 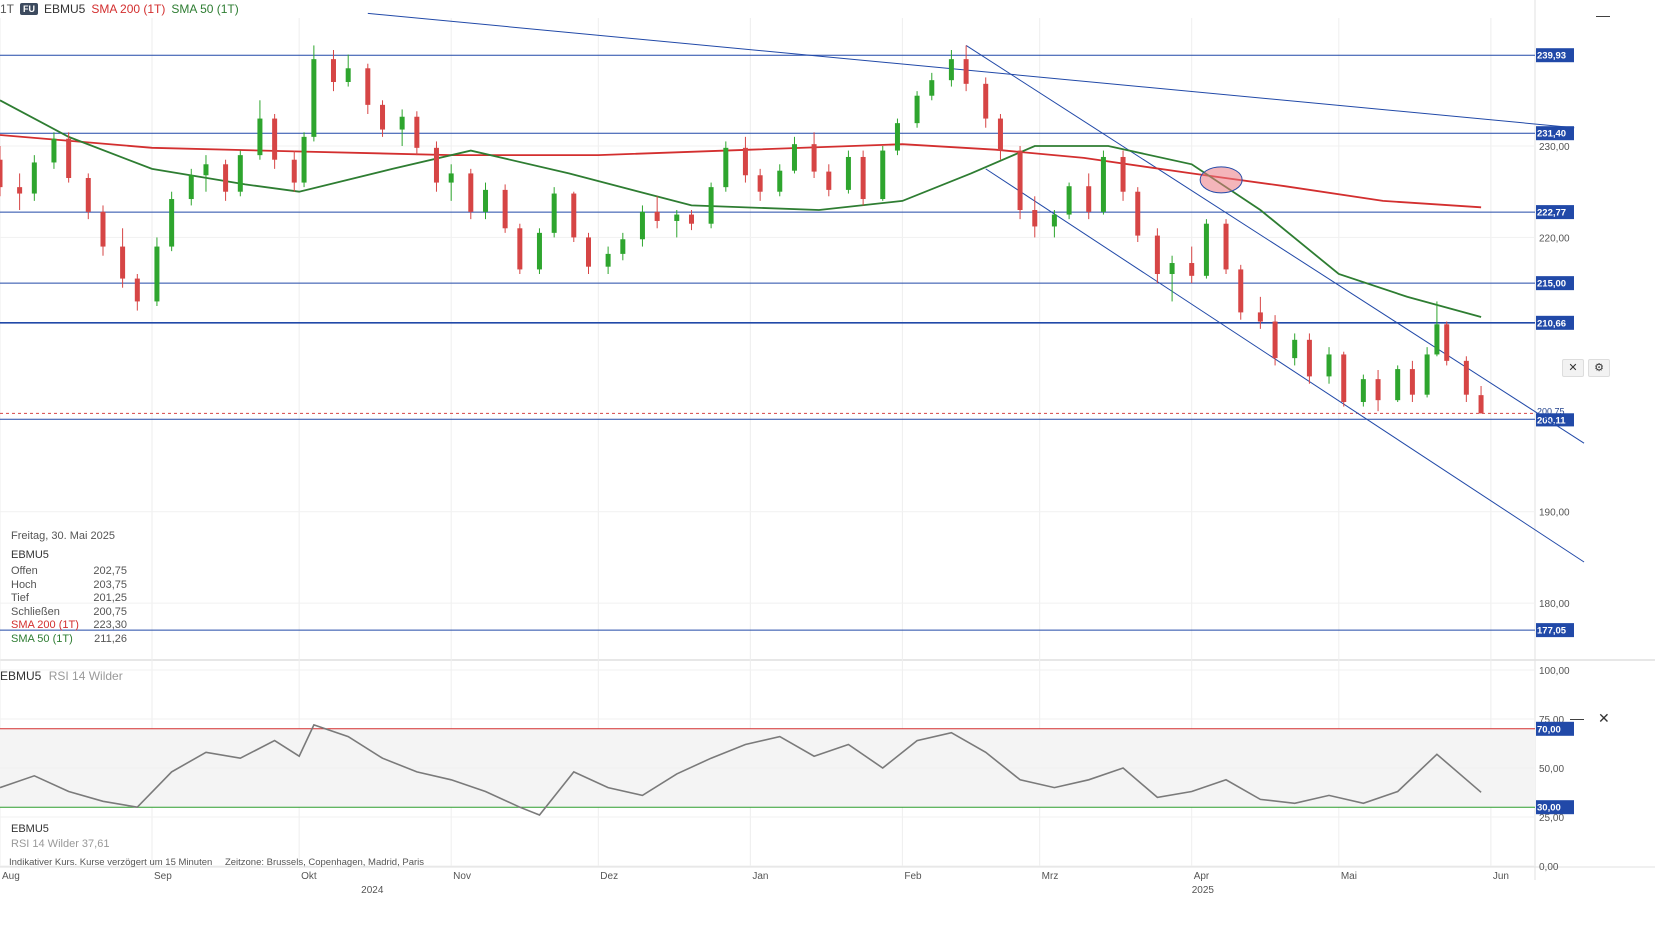 What do you see at coordinates (1603, 15) in the screenshot?
I see `price-panel-minimize-icon: —` at bounding box center [1603, 15].